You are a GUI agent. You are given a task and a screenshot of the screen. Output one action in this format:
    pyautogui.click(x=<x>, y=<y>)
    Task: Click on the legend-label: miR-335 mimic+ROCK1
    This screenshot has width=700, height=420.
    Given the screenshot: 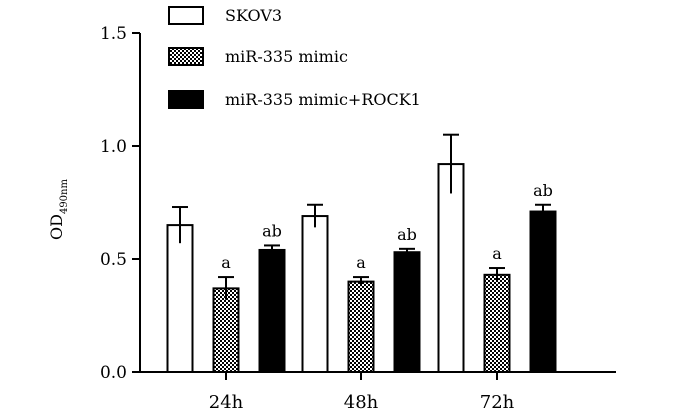 What is the action you would take?
    pyautogui.click(x=323, y=99)
    